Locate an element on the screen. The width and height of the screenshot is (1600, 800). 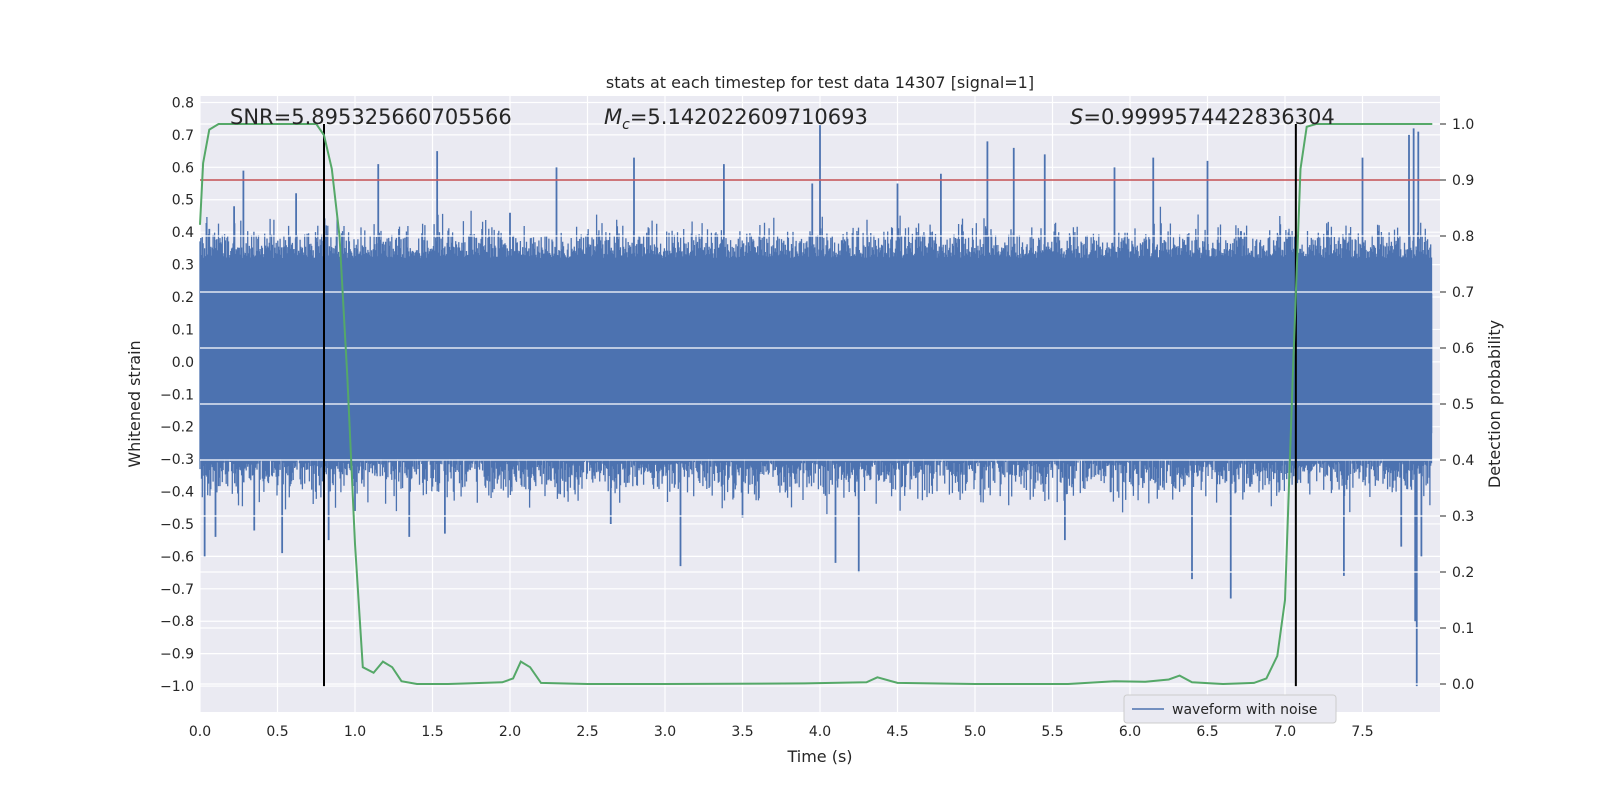
y-tick-label: −0.1 is located at coordinates (177, 395).